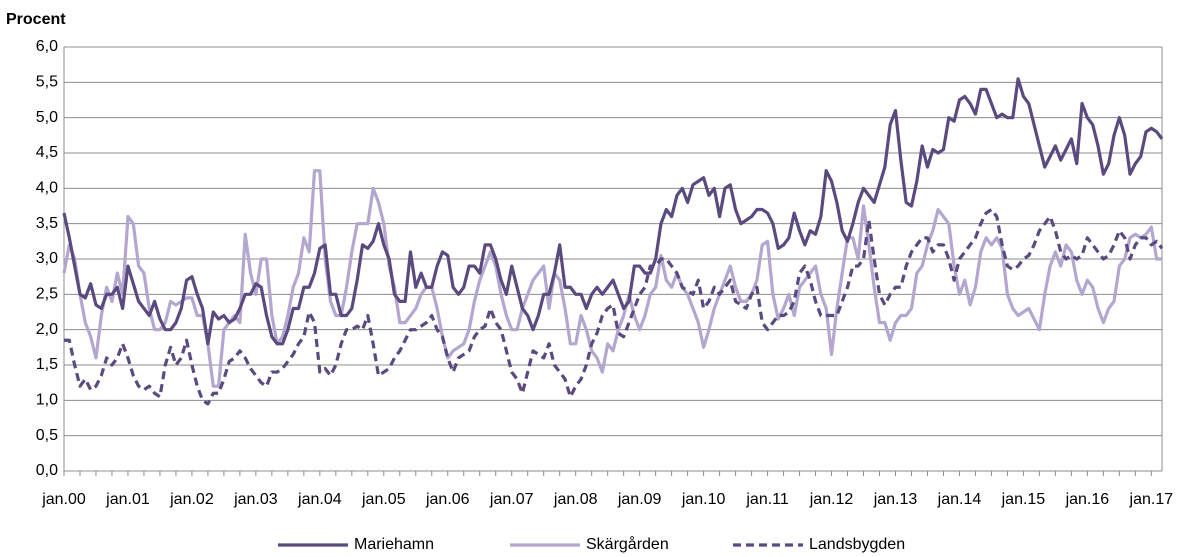 Image resolution: width=1199 pixels, height=557 pixels. Describe the element at coordinates (857, 544) in the screenshot. I see `legend-label: Landsbygden` at that location.